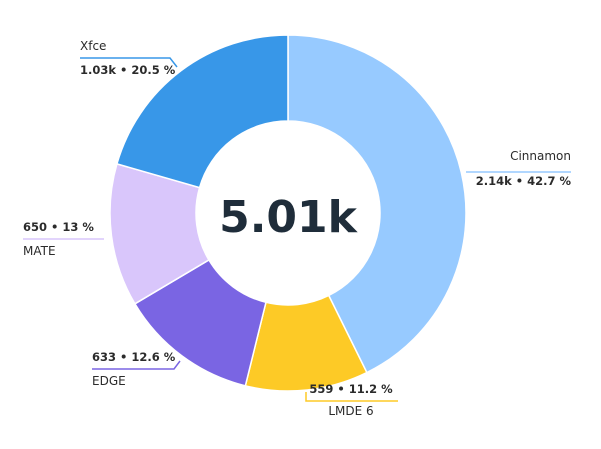 The image size is (601, 449). What do you see at coordinates (351, 389) in the screenshot?
I see `slice-value-label: 559 • 11.2 %` at bounding box center [351, 389].